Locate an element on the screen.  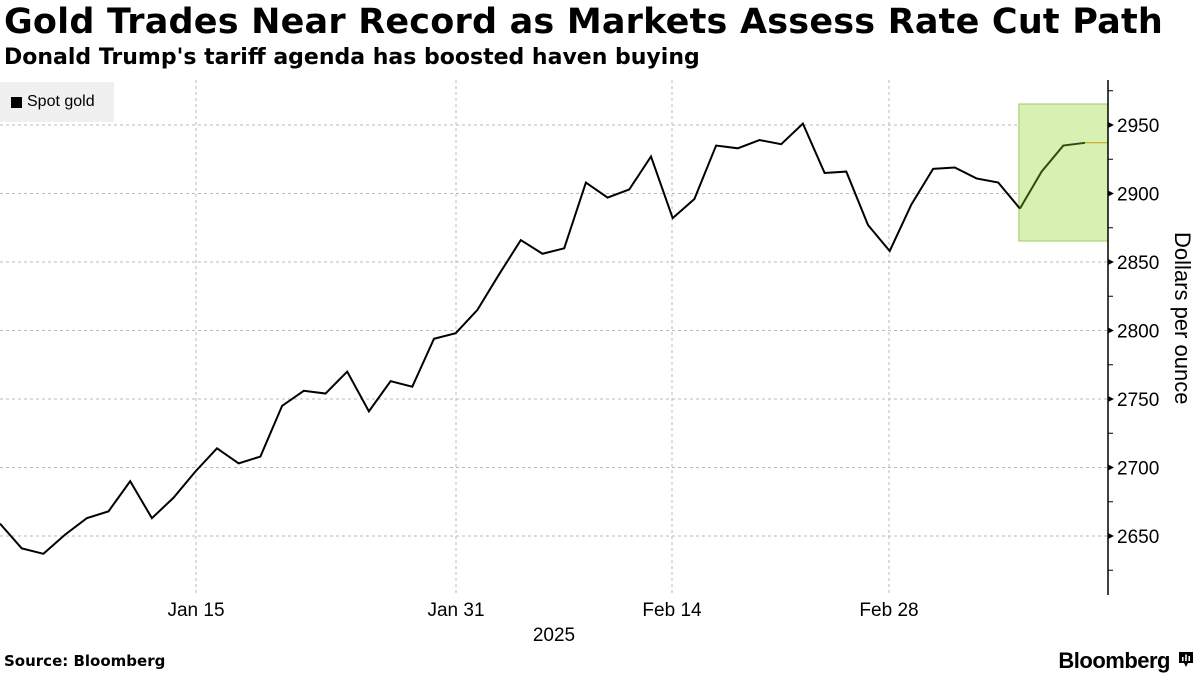
bloomberg-chart-icon is located at coordinates (1186, 659).